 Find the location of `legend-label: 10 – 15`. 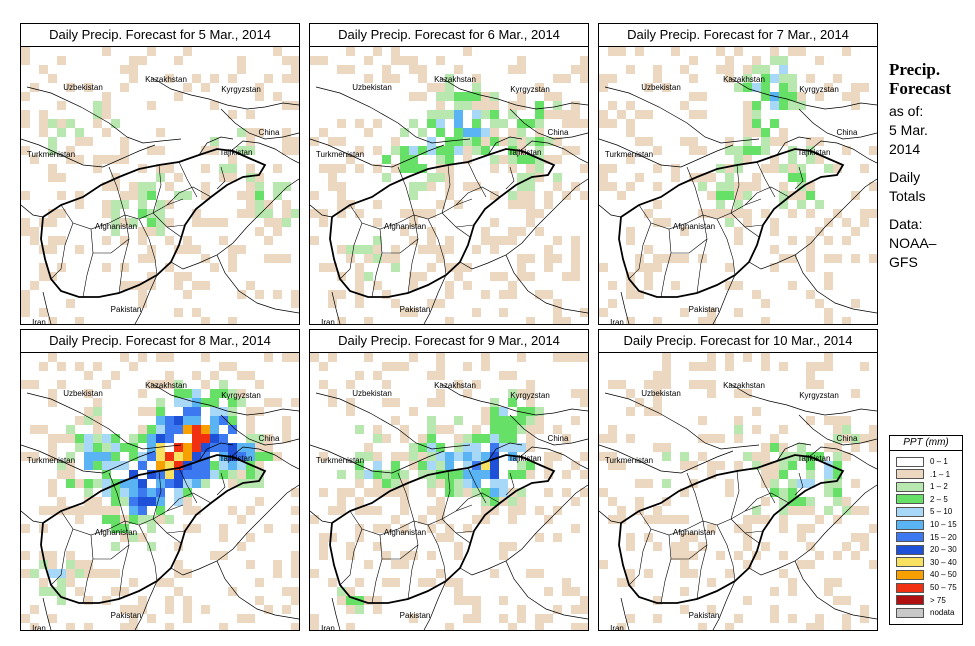

legend-label: 10 – 15 is located at coordinates (943, 524).